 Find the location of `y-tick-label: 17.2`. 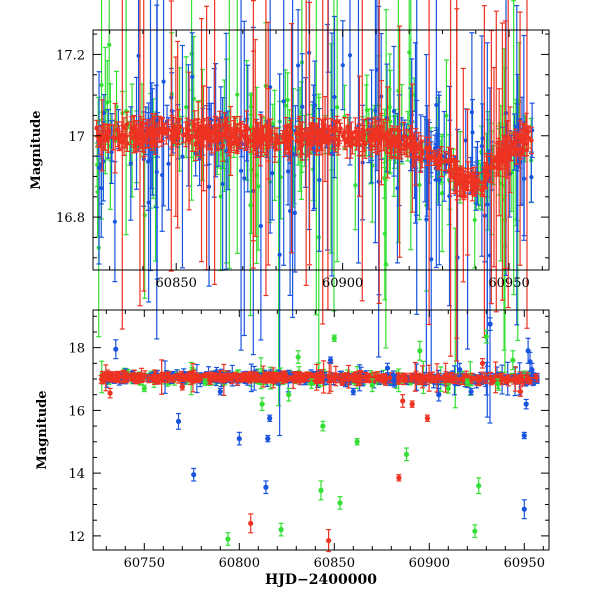

y-tick-label: 17.2 is located at coordinates (70, 55).